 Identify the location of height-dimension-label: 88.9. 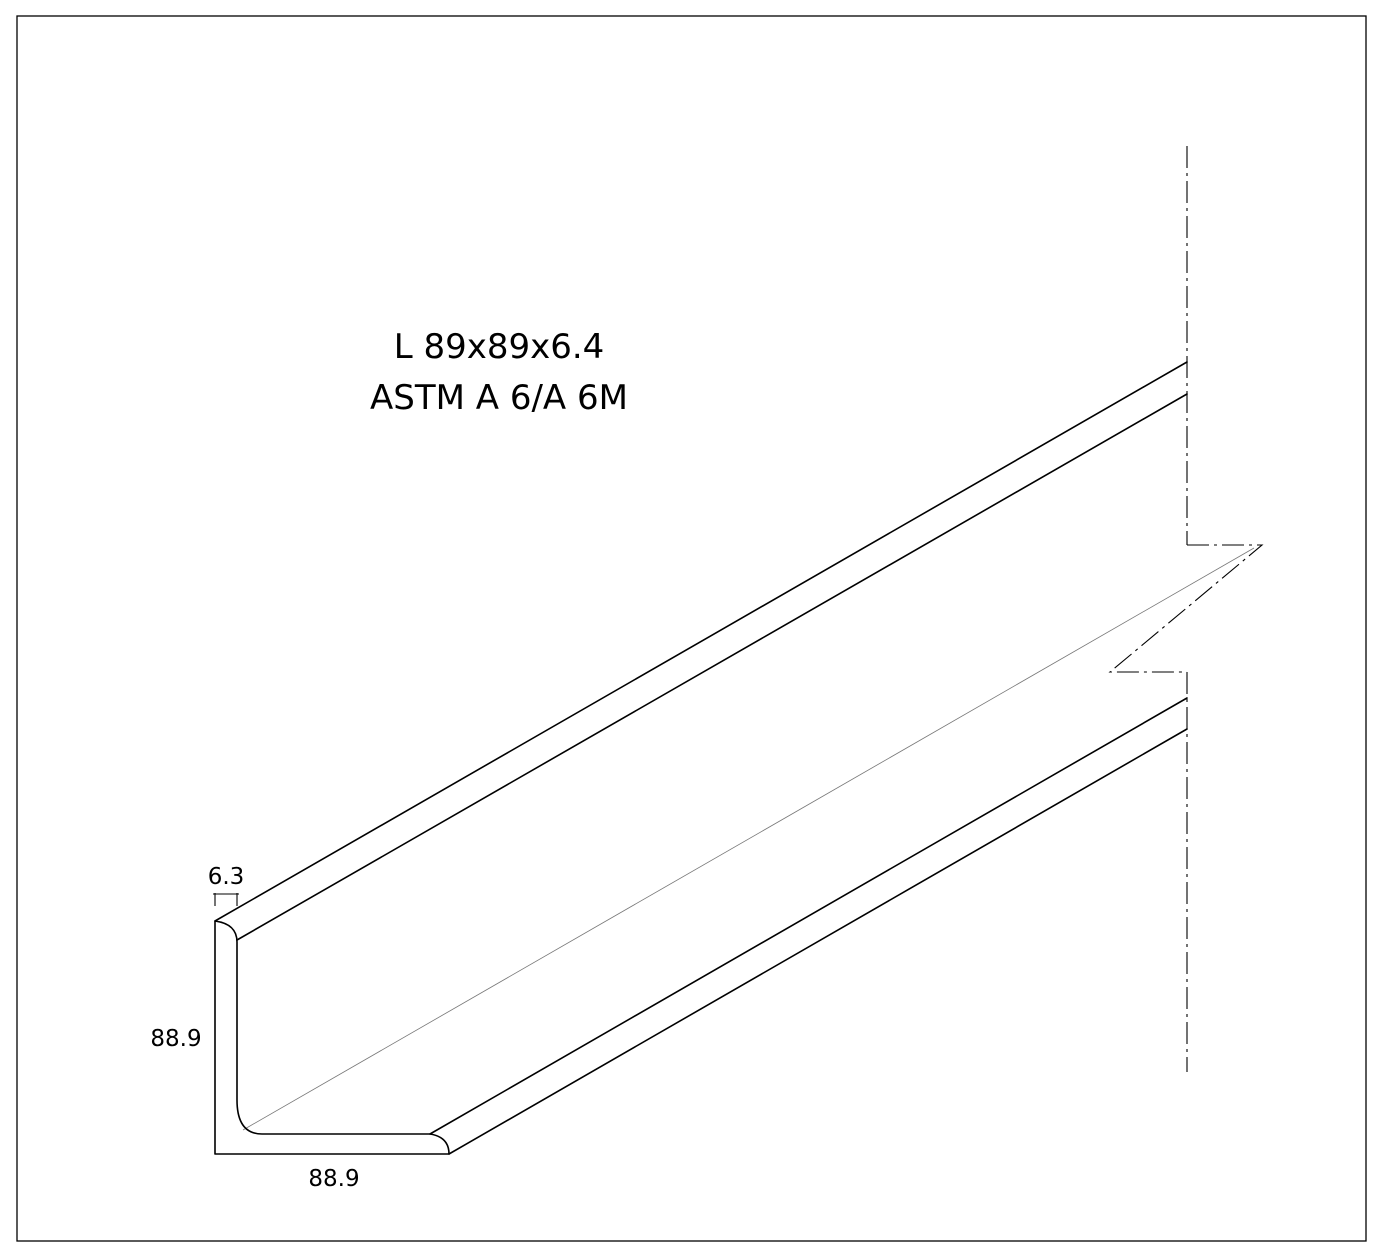
(175, 1039).